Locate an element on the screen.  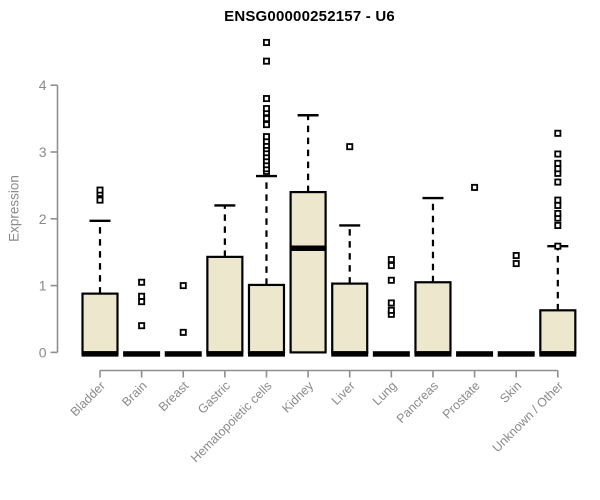
x-tick-label: Prostate is located at coordinates (461, 400).